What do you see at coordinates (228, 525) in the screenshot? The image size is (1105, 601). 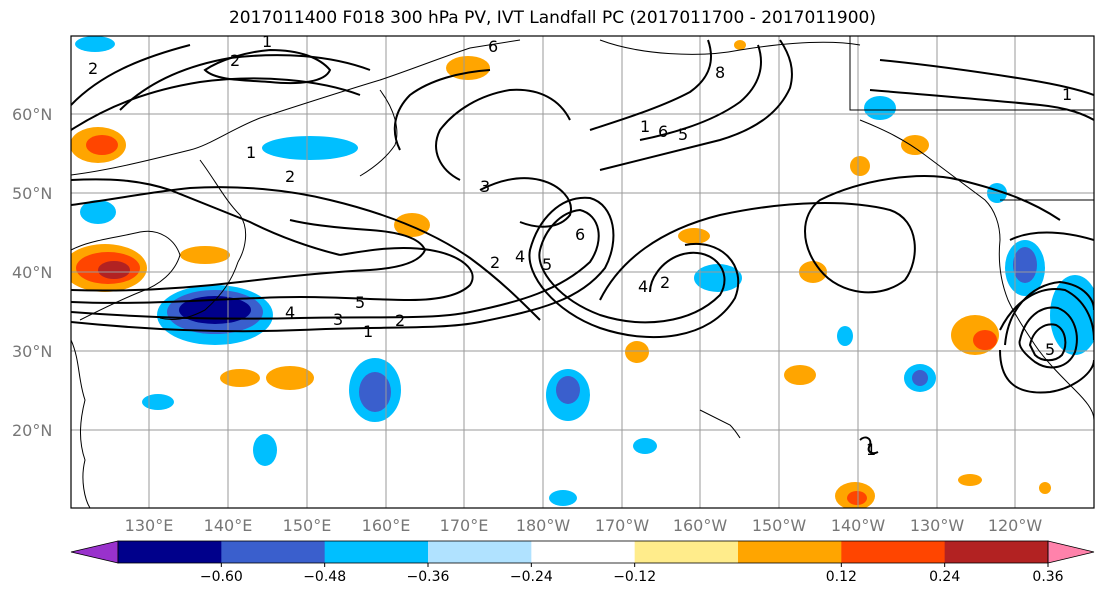 I see `lon-label: 140°E` at bounding box center [228, 525].